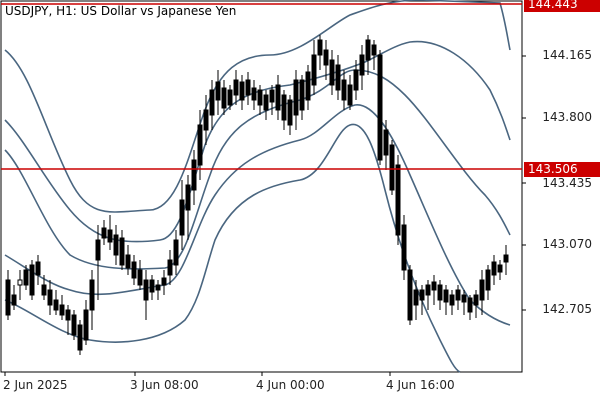 Image resolution: width=600 pixels, height=400 pixels. I want to click on time-label-1: 2 Jun 2025, so click(35, 385).